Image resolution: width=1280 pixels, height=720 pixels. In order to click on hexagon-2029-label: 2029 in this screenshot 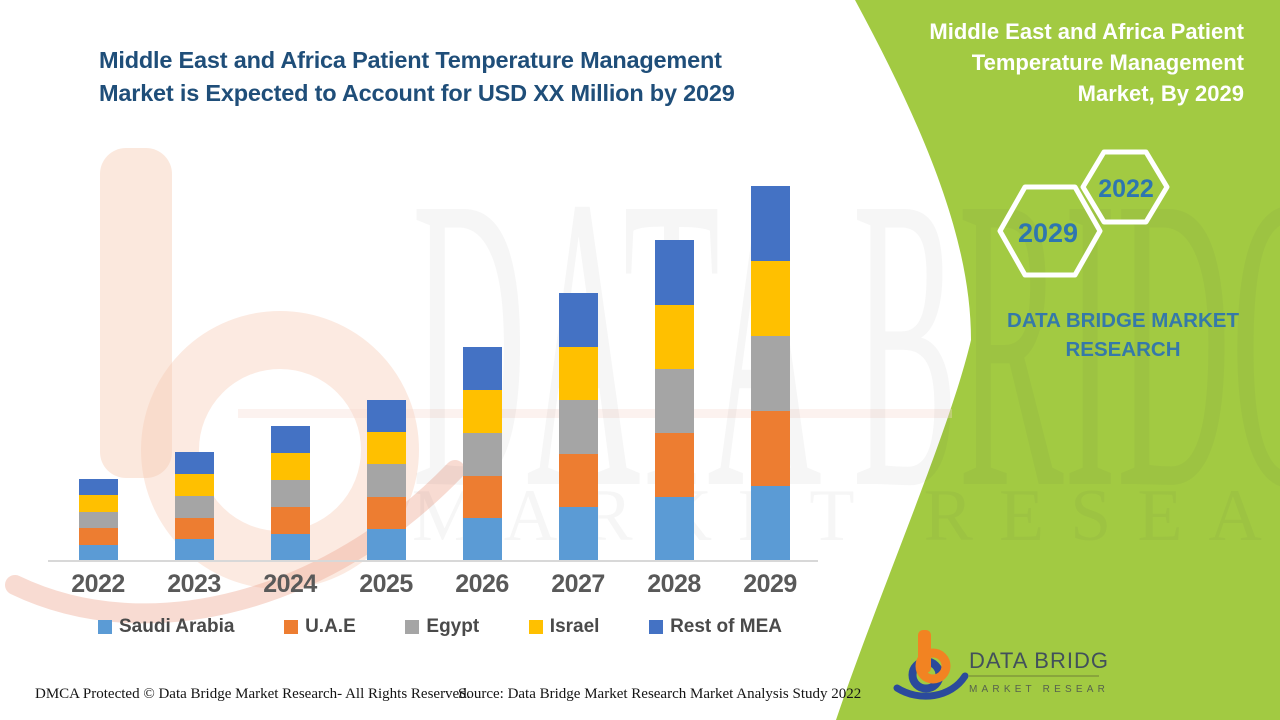, I will do `click(1048, 233)`.